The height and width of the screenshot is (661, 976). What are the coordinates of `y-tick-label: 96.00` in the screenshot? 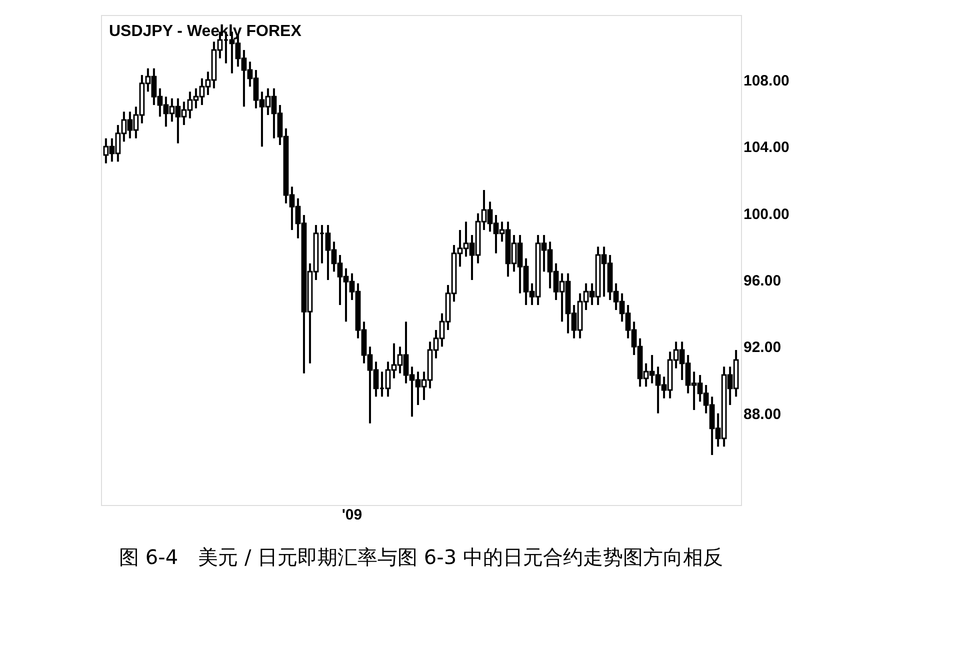 It's located at (763, 281).